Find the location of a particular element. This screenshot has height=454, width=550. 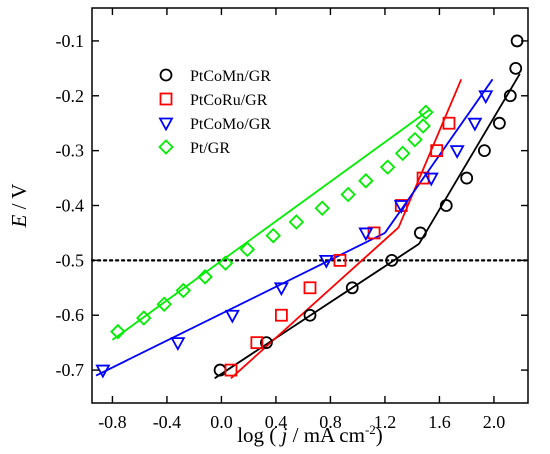

y-tick-label: -0.3 is located at coordinates (70, 151).